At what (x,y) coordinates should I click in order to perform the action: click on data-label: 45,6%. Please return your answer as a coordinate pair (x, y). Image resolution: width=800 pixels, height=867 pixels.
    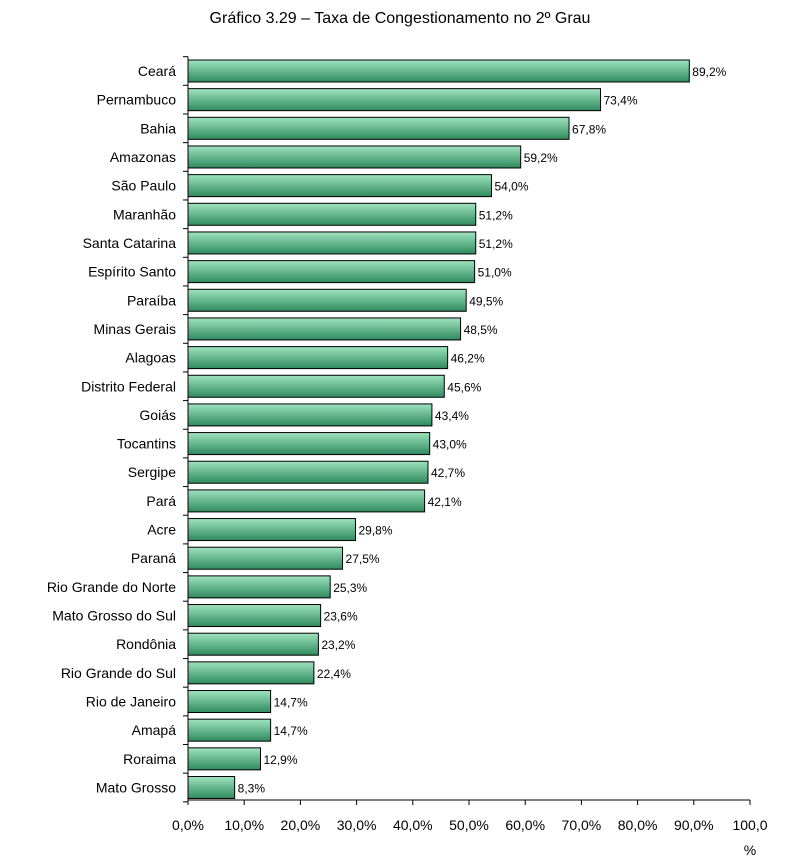
    Looking at the image, I should click on (464, 387).